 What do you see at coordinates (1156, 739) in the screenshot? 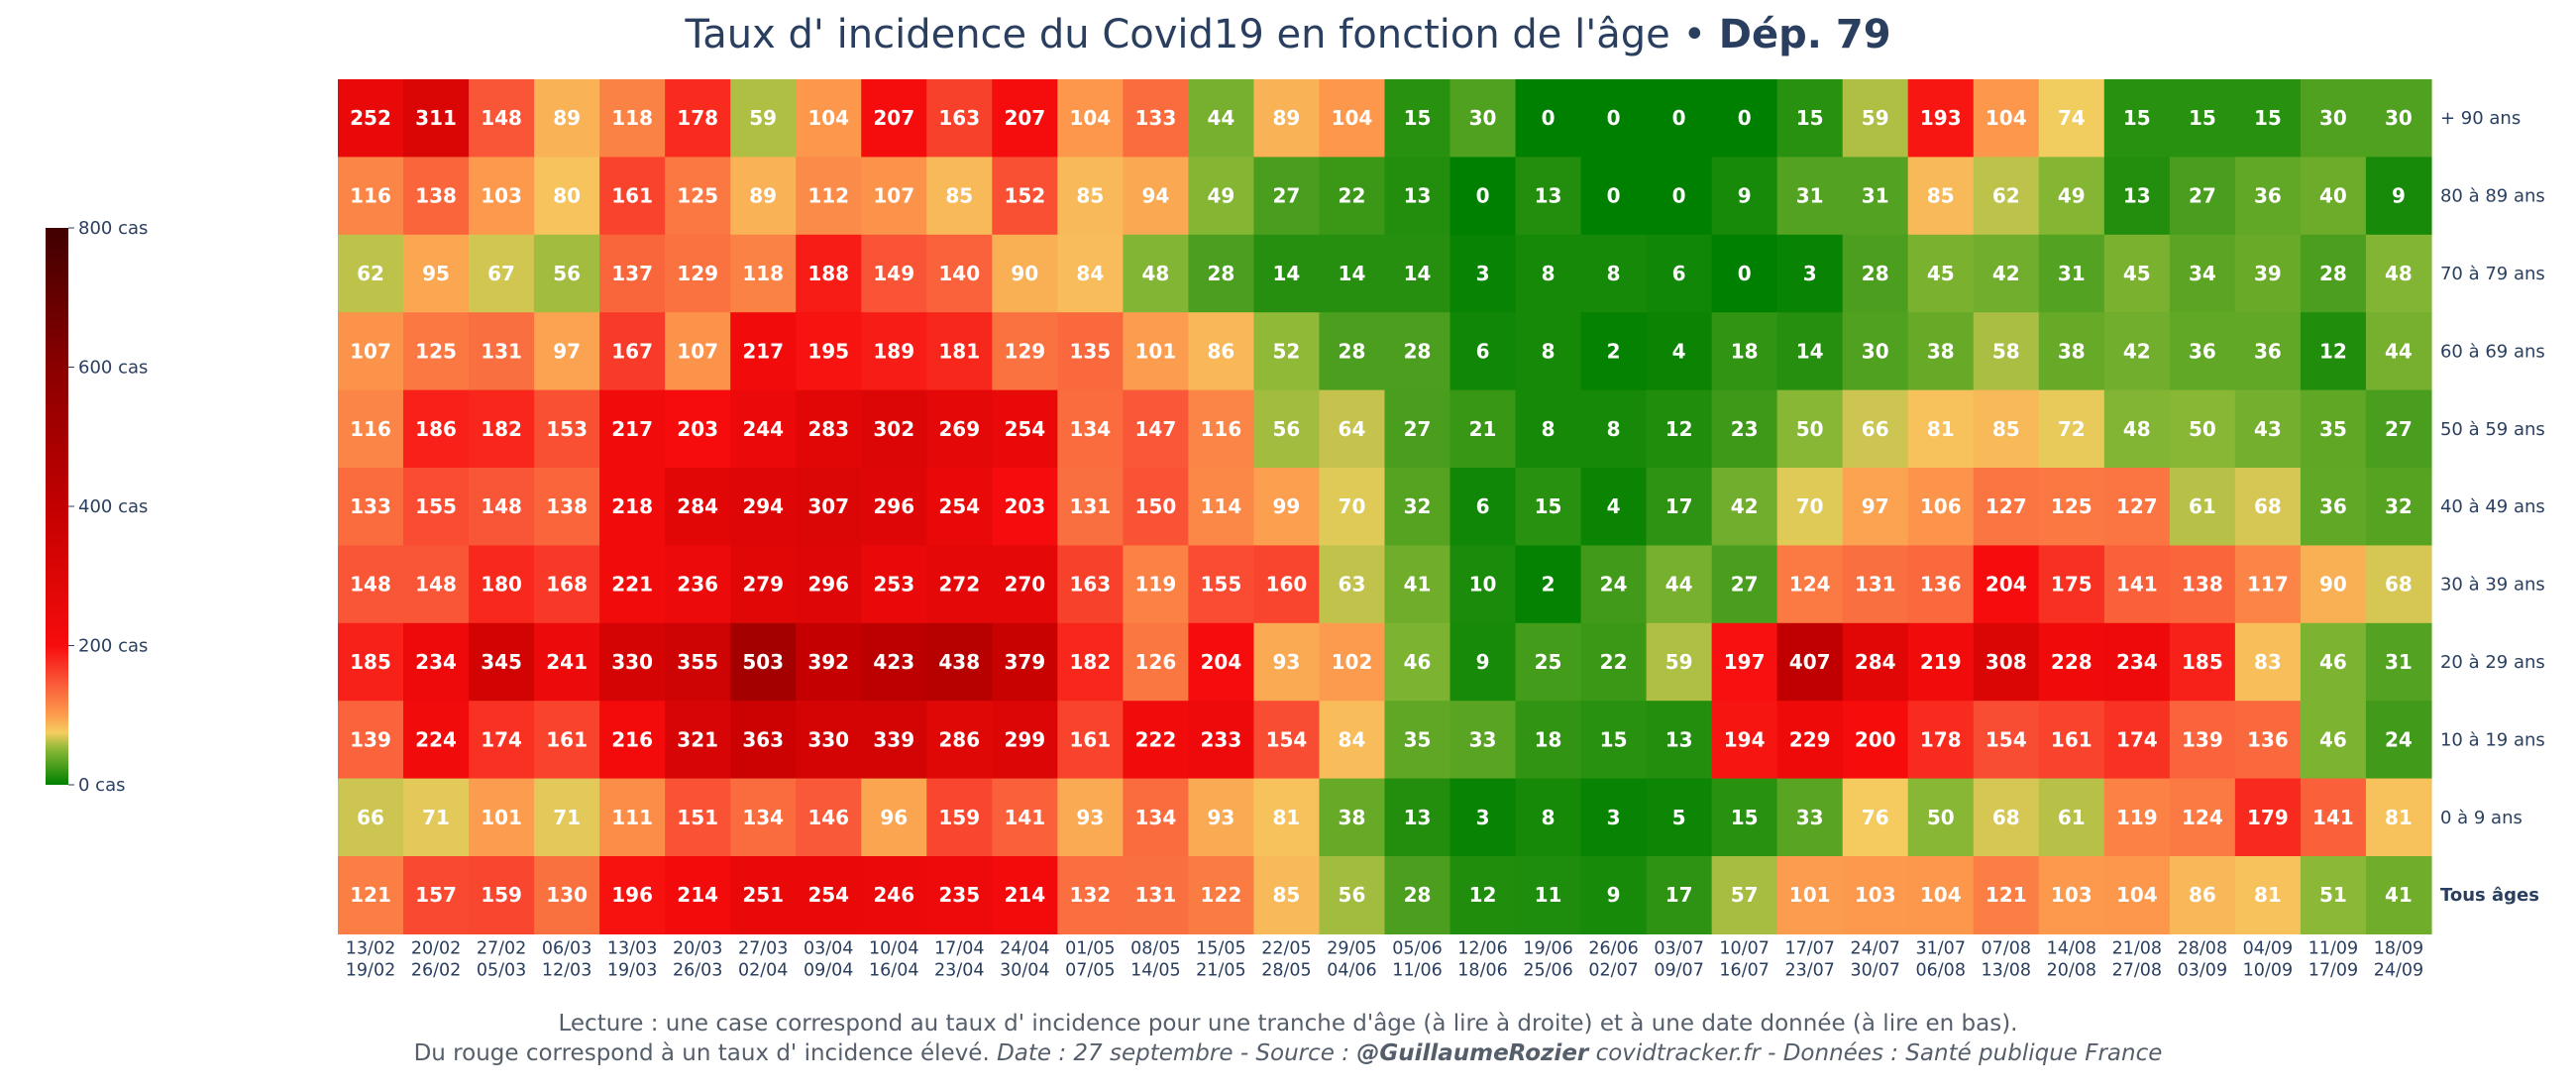
I see `cell-value-label: 222` at bounding box center [1156, 739].